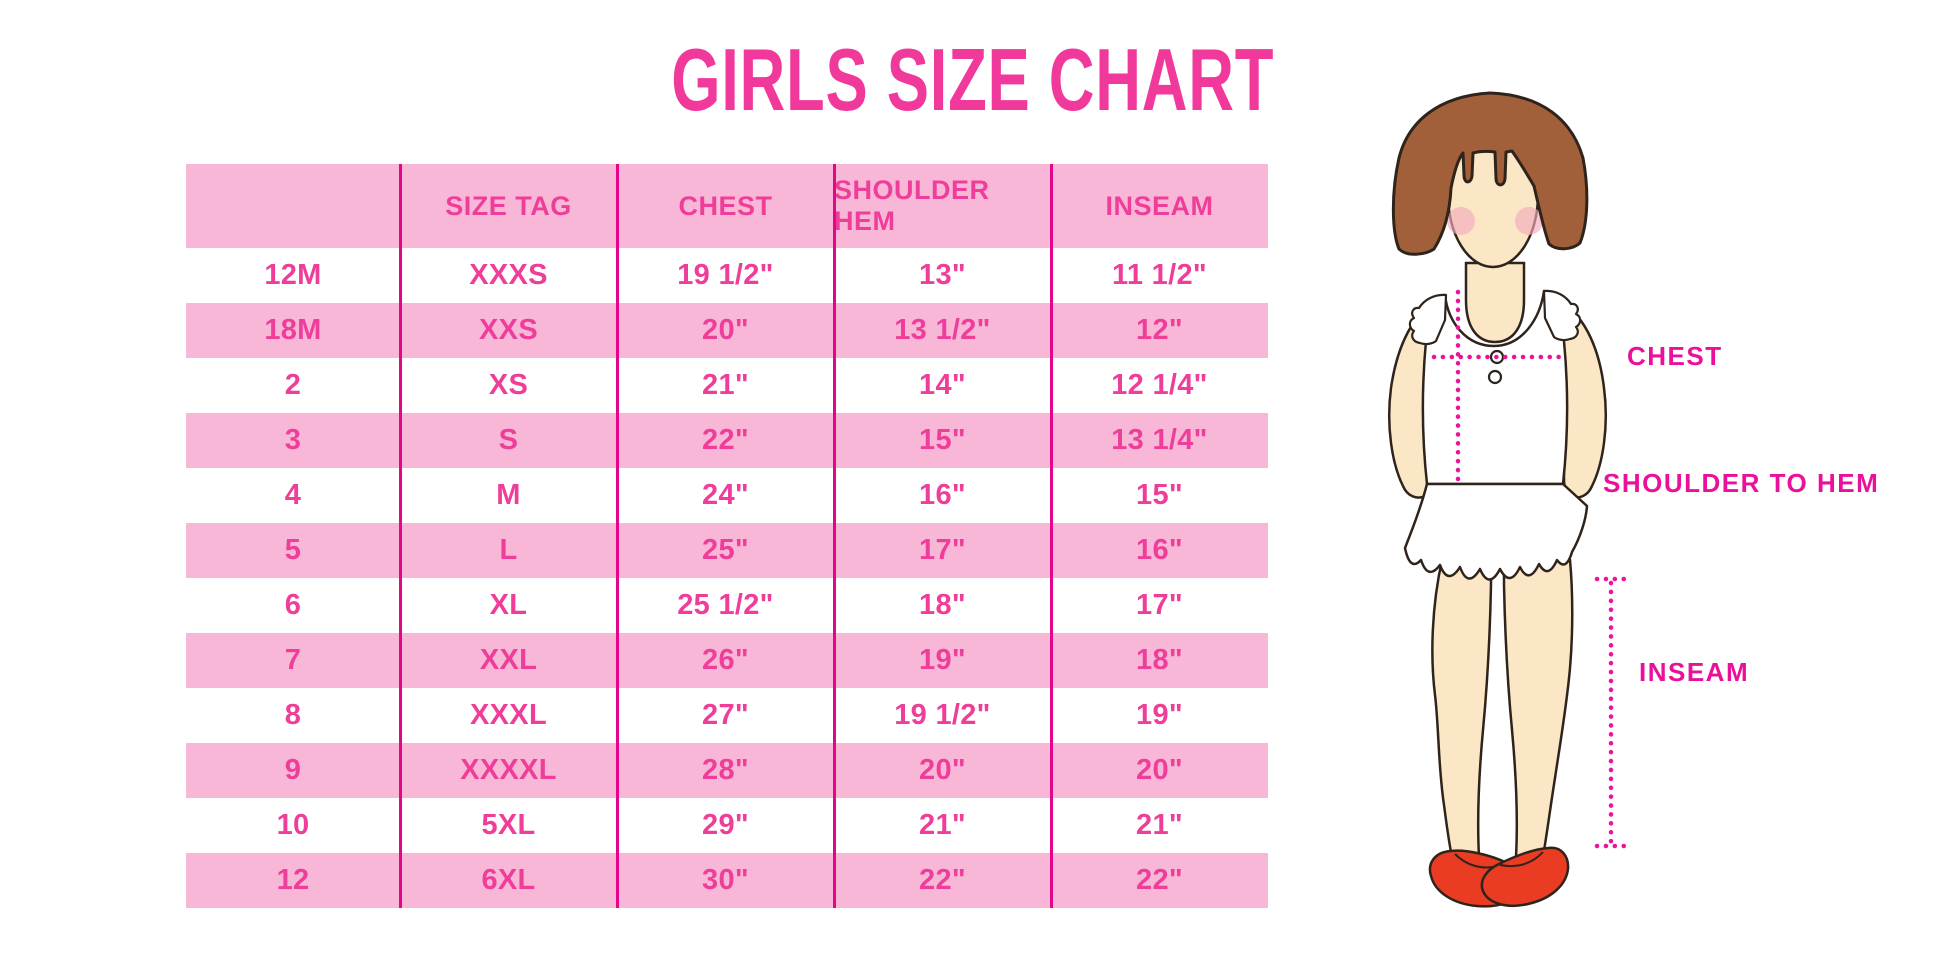  I want to click on right-blush, so click(1529, 221).